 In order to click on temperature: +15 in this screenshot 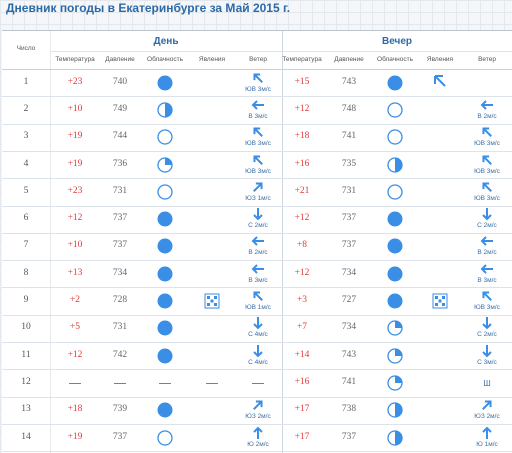, I will do `click(302, 81)`.